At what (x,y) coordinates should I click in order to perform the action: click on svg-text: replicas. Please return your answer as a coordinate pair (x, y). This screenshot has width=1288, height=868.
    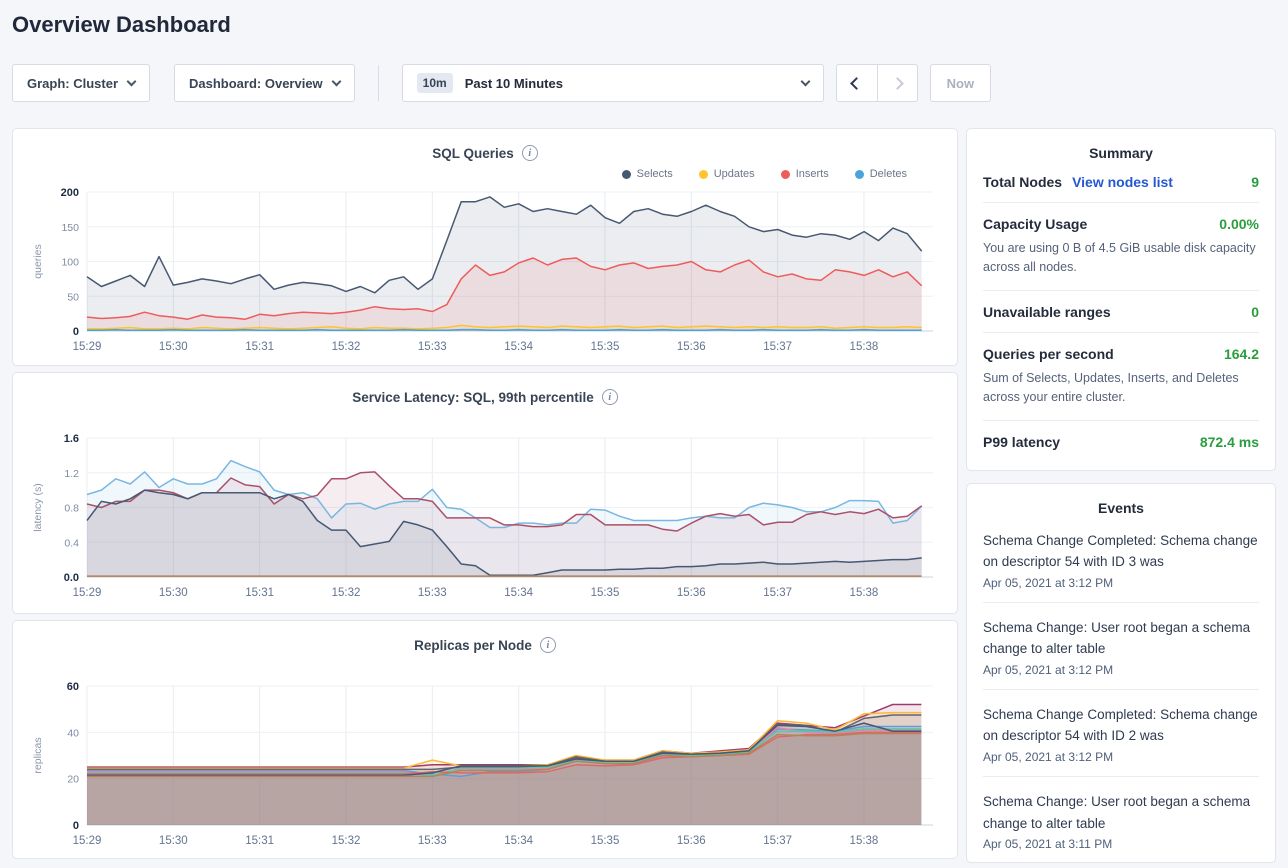
    Looking at the image, I should click on (38, 755).